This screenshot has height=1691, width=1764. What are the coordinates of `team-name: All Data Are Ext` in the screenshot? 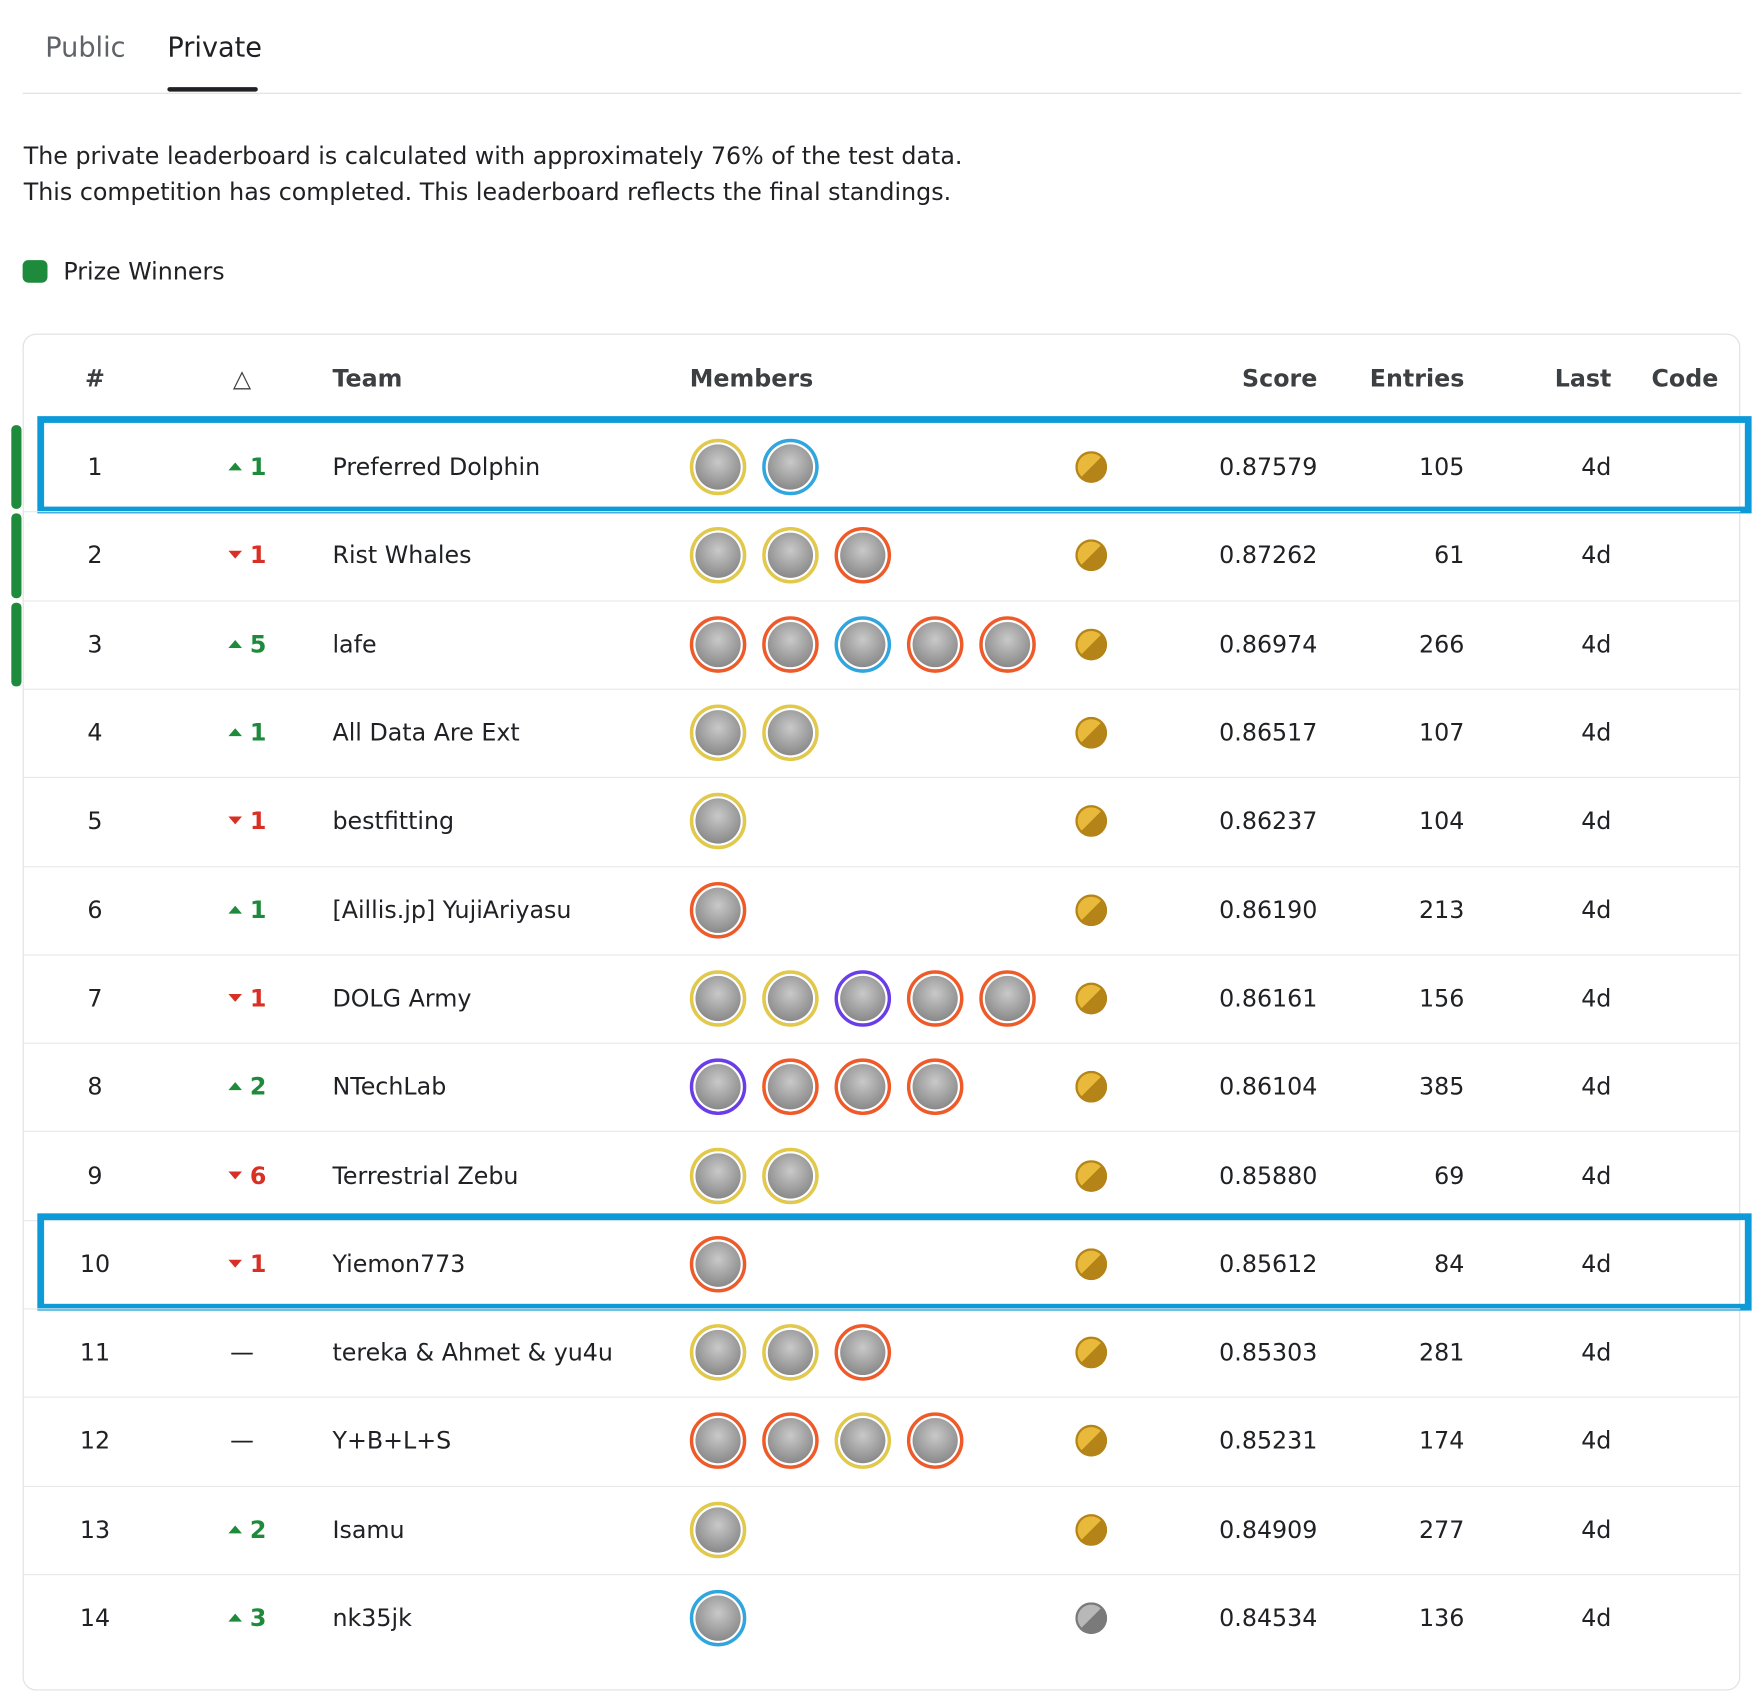 It's located at (426, 733).